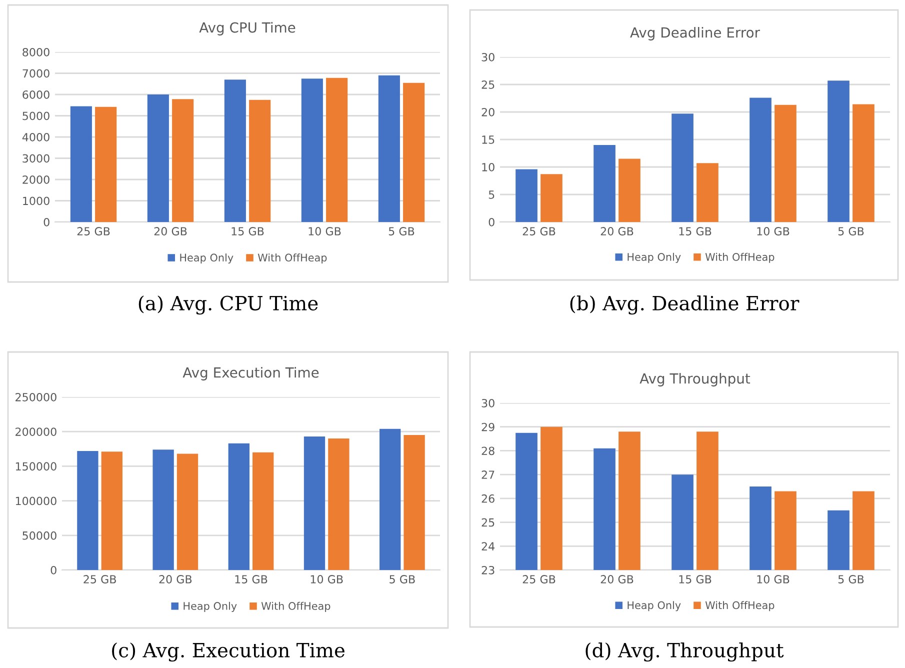 The height and width of the screenshot is (668, 905). What do you see at coordinates (39, 535) in the screenshot?
I see `y-tick-label: 50000` at bounding box center [39, 535].